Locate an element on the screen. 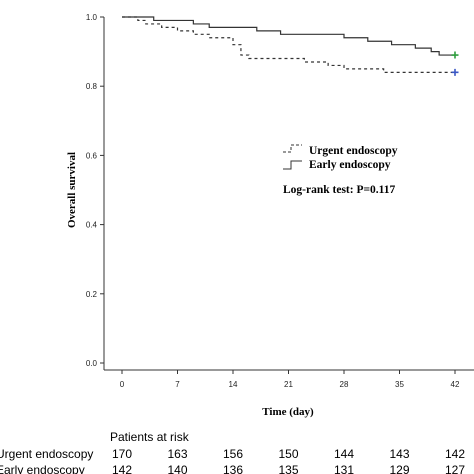 The height and width of the screenshot is (474, 474). risk-row-label: Early endoscopy is located at coordinates (42, 468).